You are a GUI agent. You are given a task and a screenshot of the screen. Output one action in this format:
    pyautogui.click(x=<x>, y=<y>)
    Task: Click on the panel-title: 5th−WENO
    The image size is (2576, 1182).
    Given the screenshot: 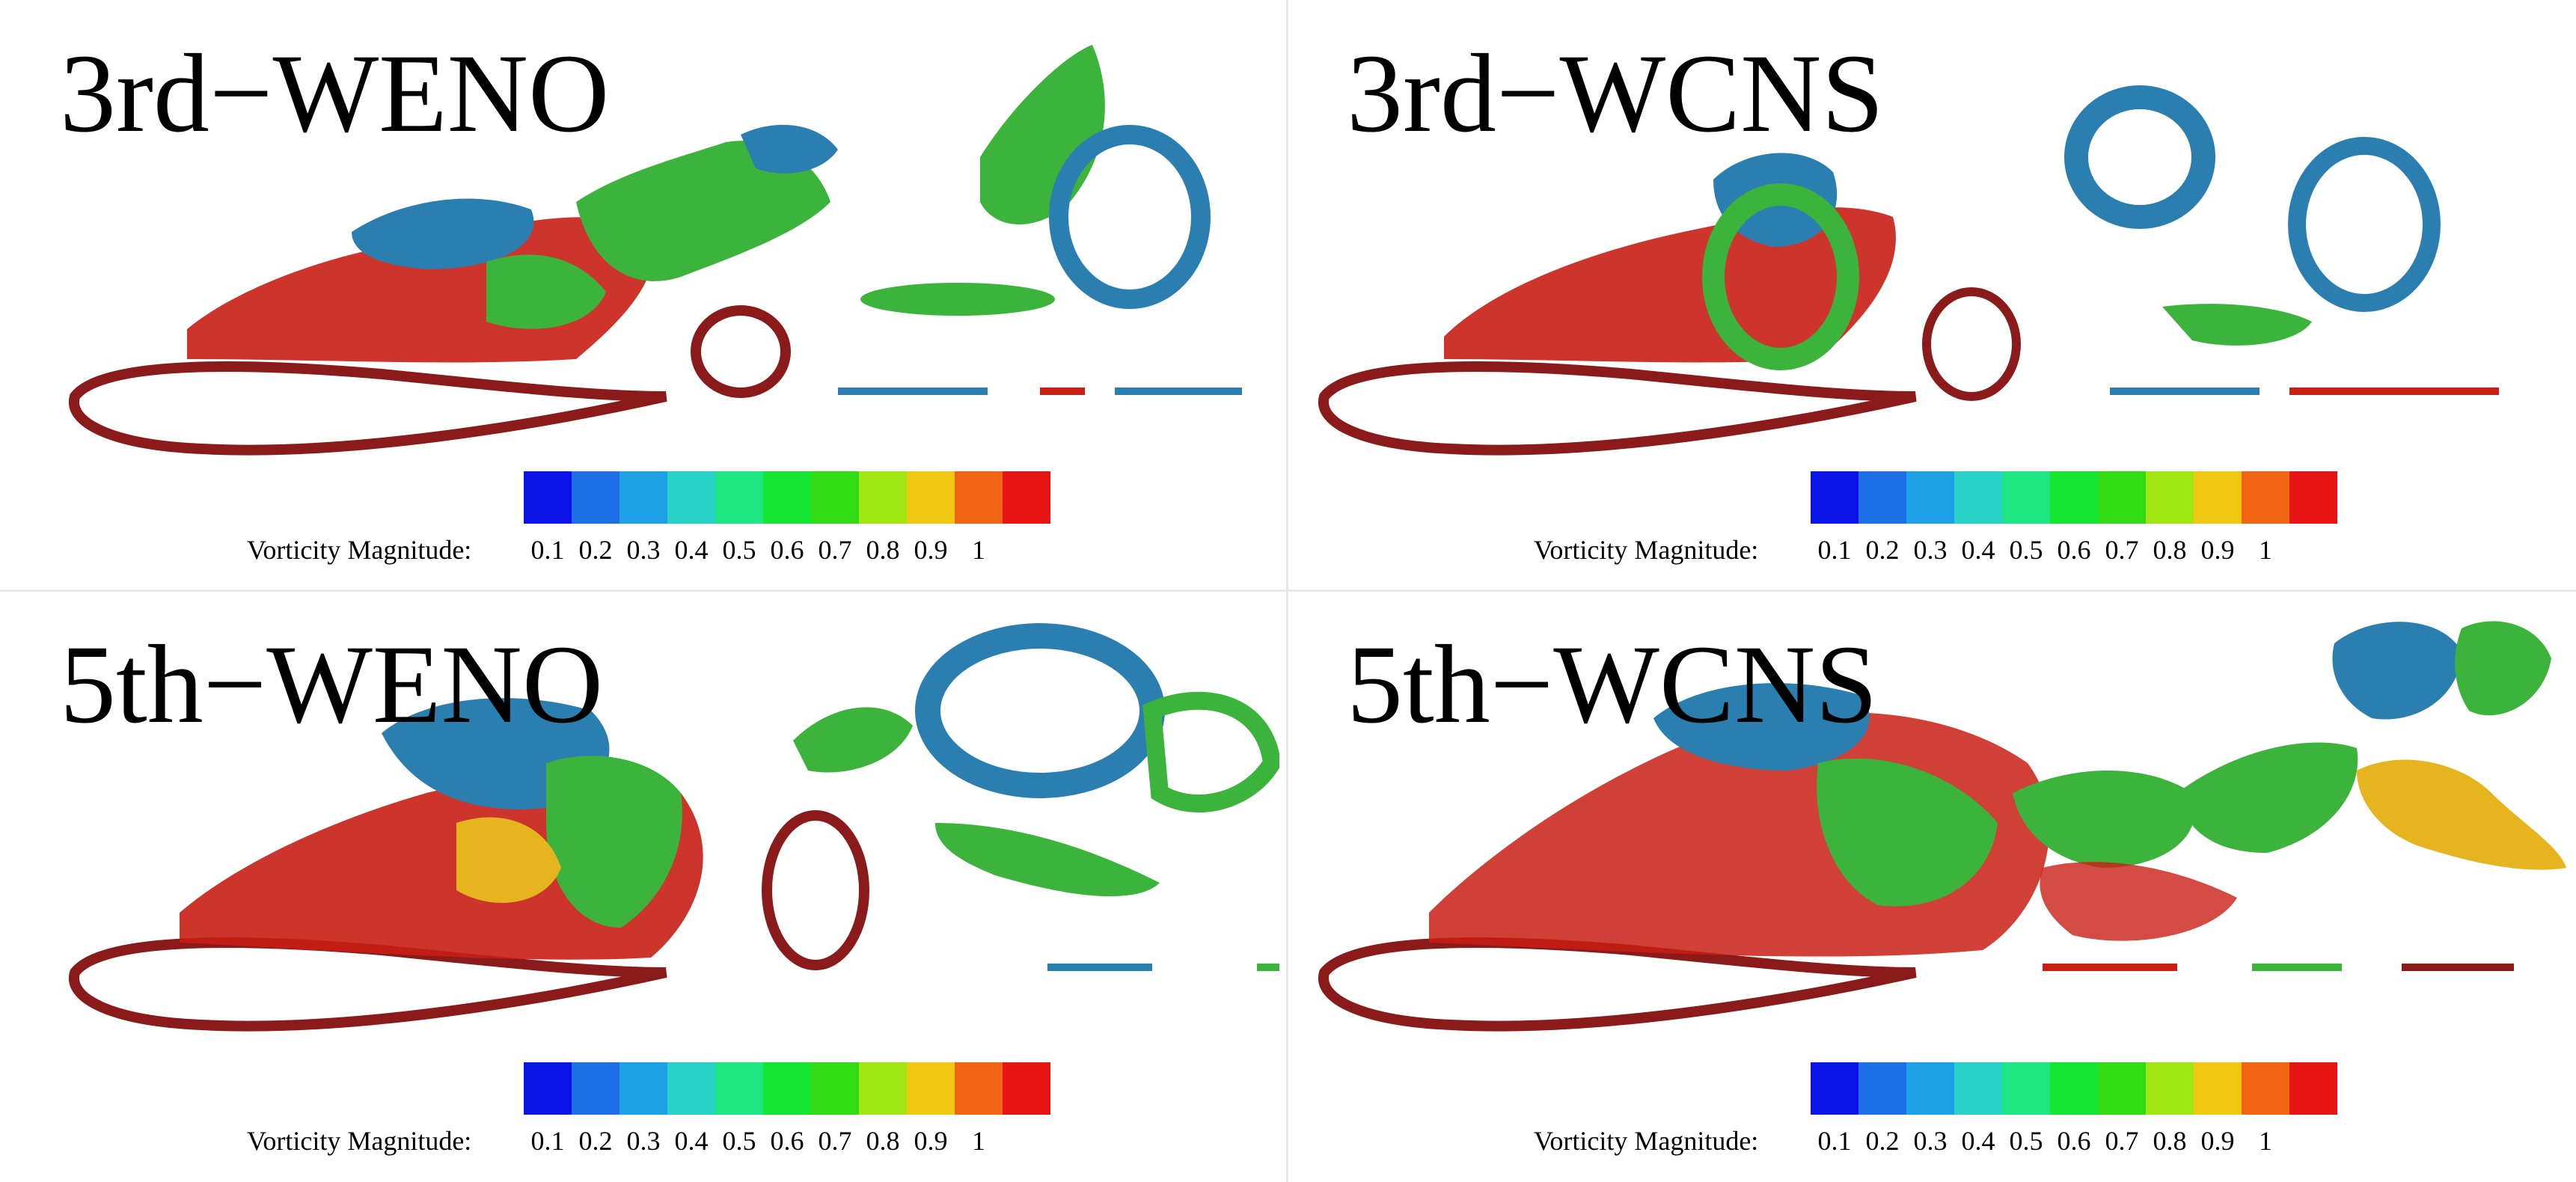 What is the action you would take?
    pyautogui.click(x=332, y=684)
    